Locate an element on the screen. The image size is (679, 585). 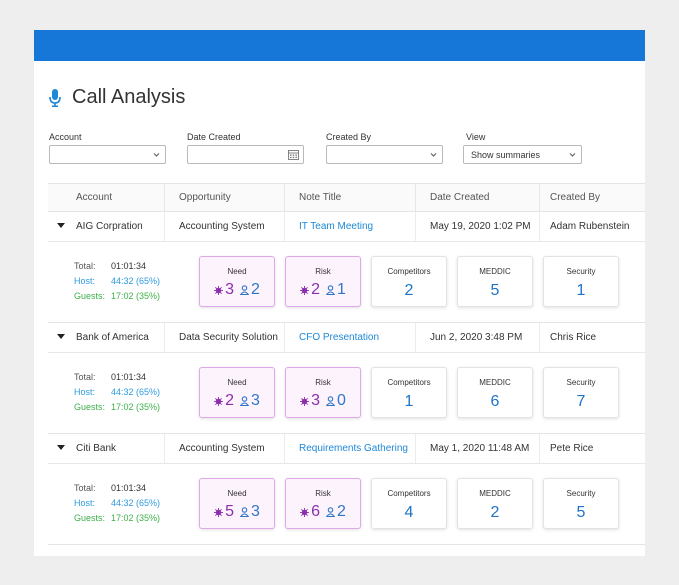
column-header-note-title: Note Title is located at coordinates (350, 197).